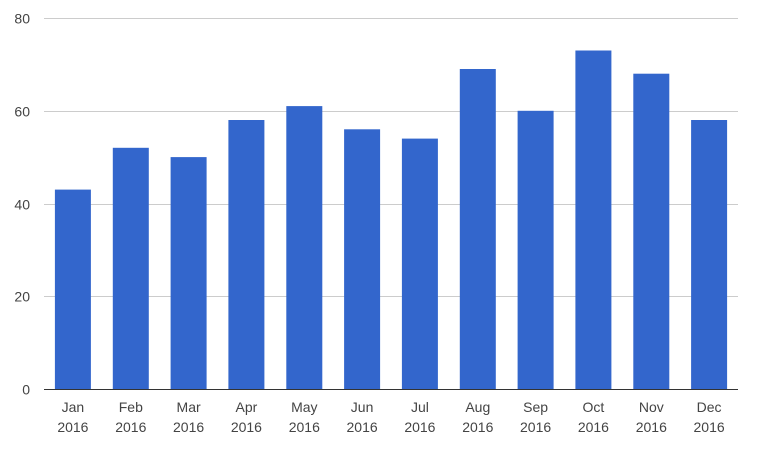 The height and width of the screenshot is (452, 757). What do you see at coordinates (131, 407) in the screenshot?
I see `x-tick-label-month: Feb` at bounding box center [131, 407].